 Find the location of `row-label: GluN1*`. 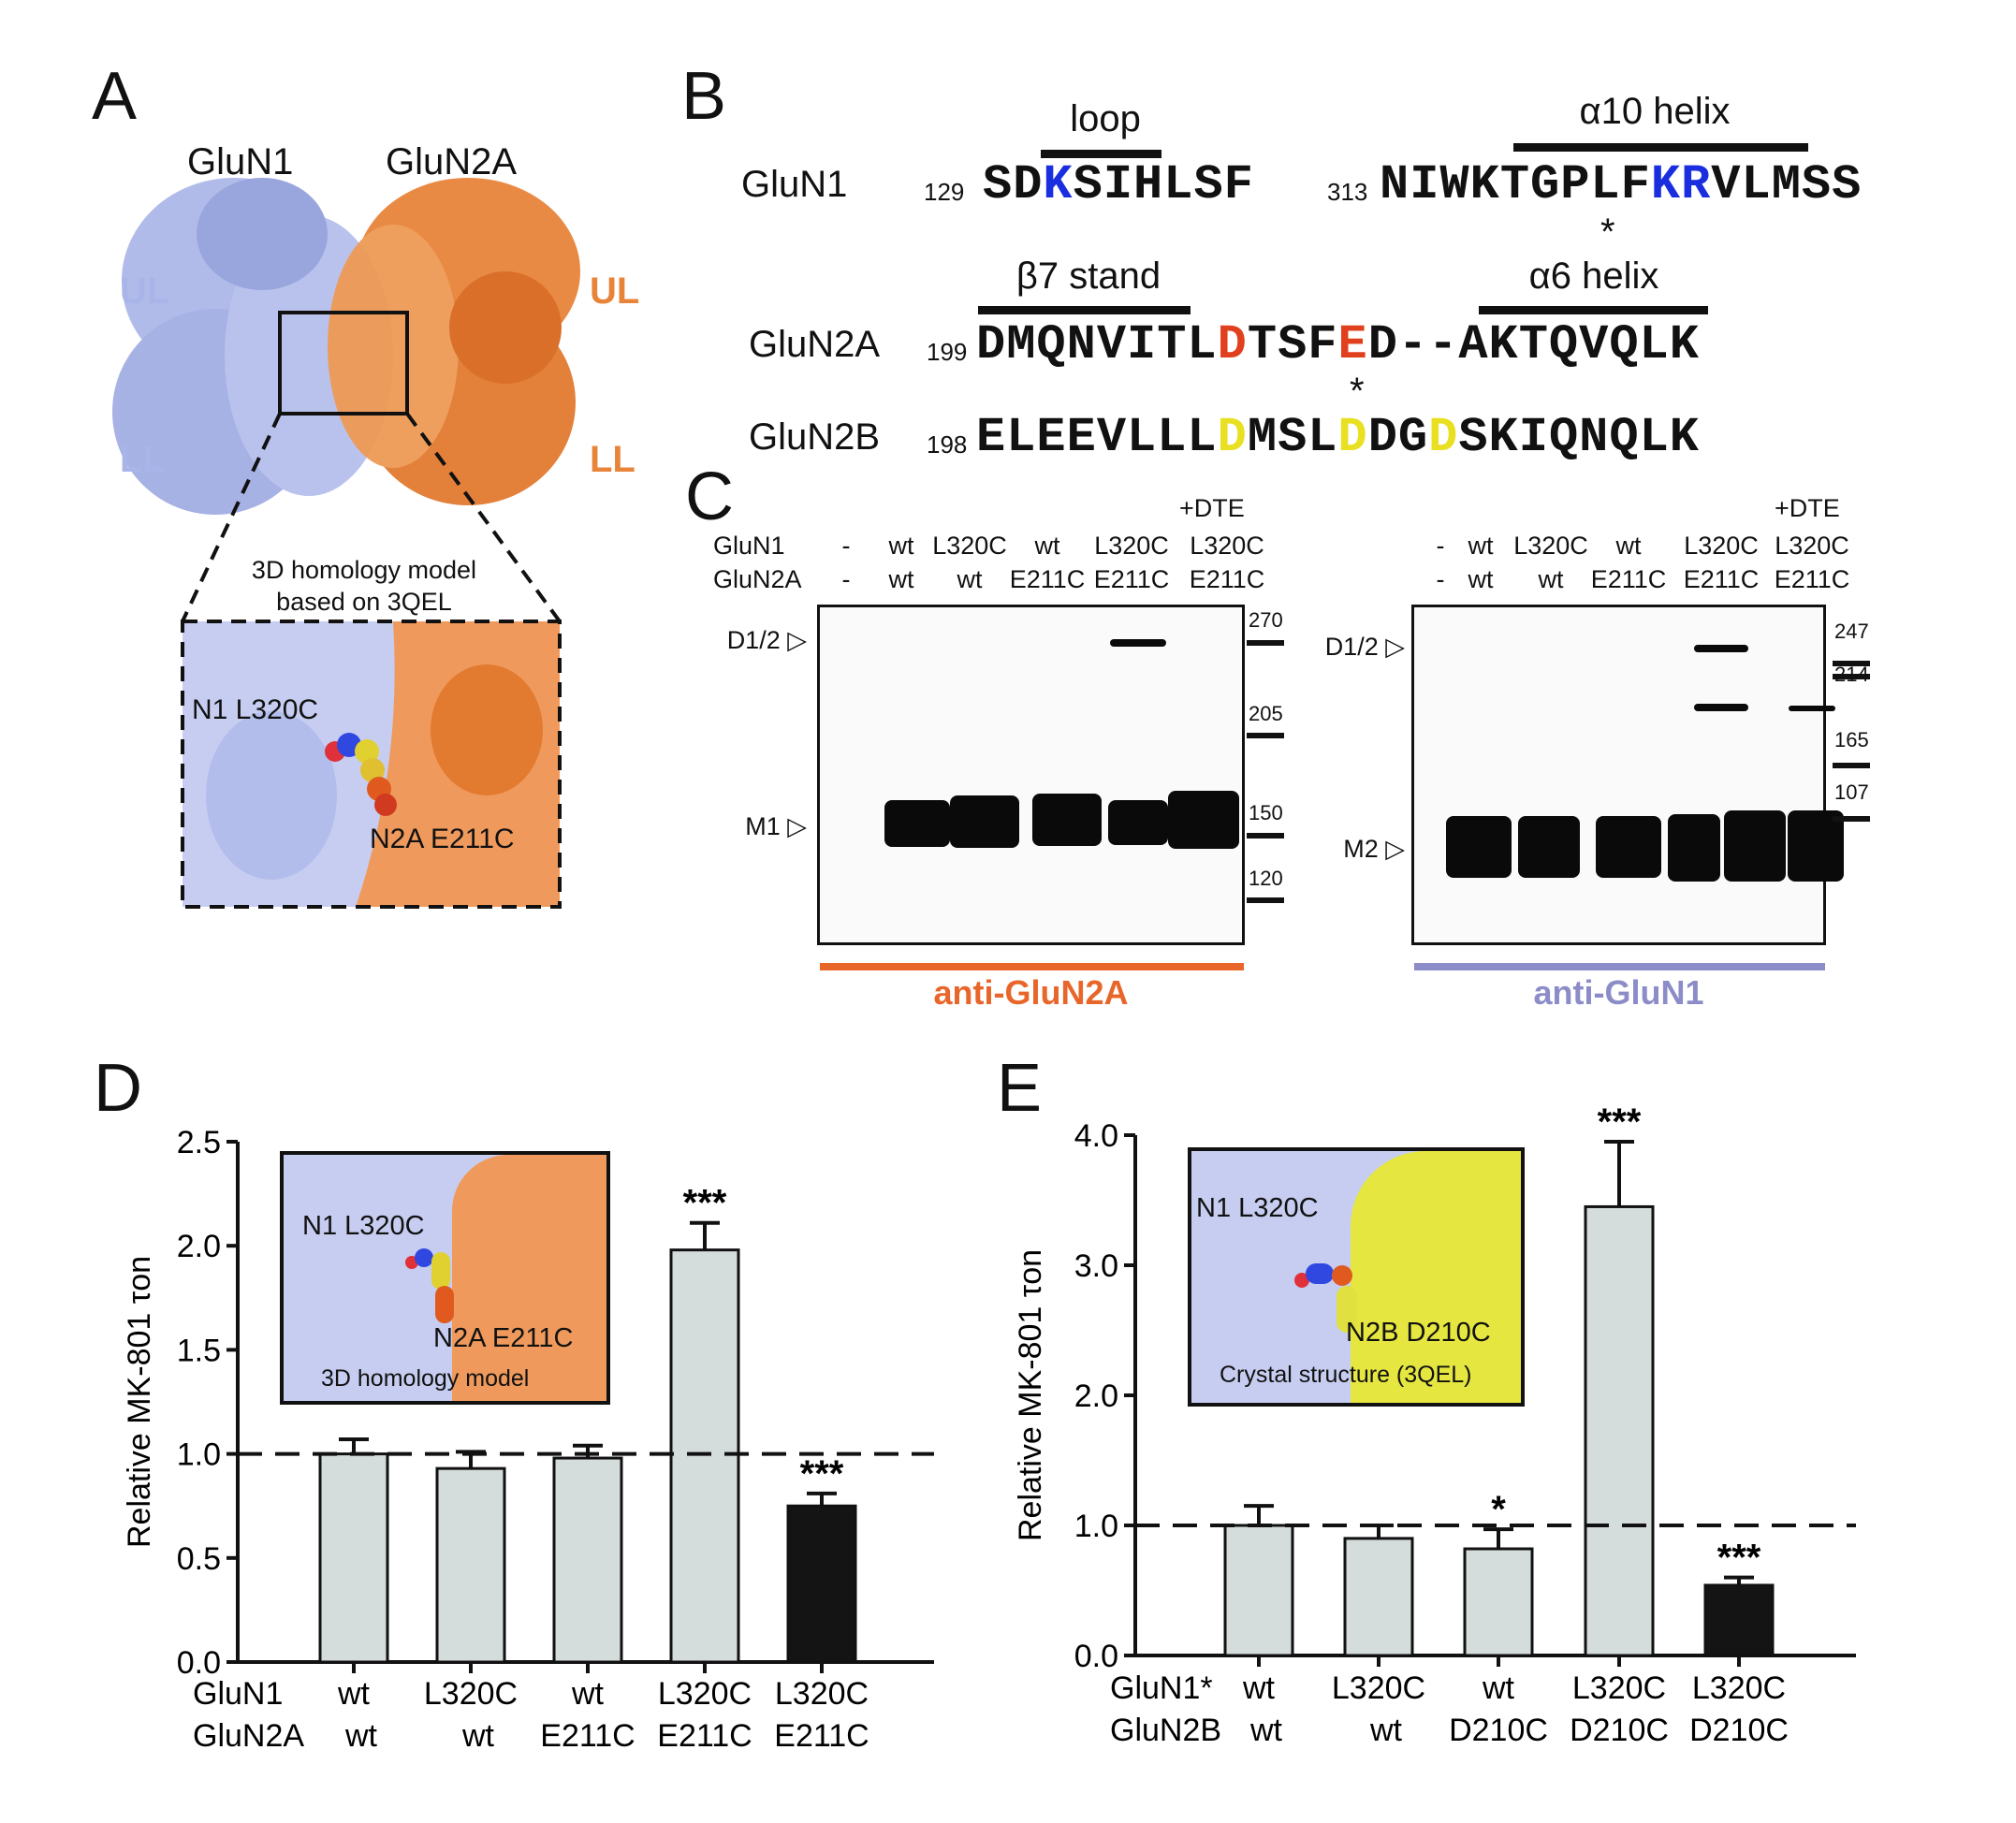

row-label: GluN1* is located at coordinates (1161, 1688).